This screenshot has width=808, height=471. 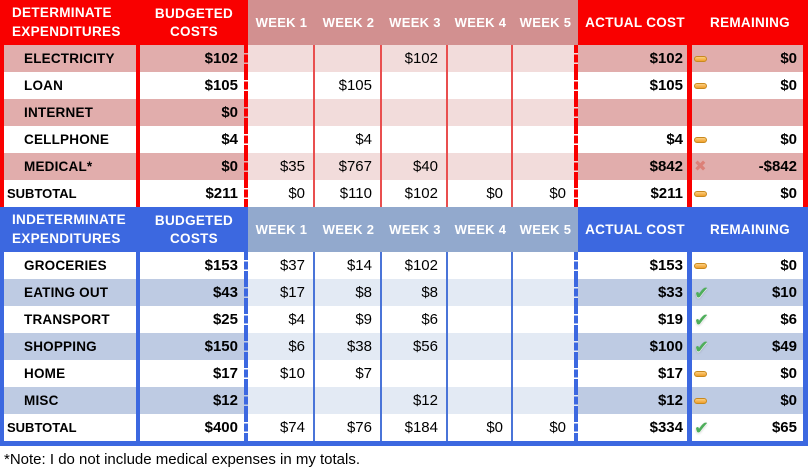 I want to click on week-2-cell: $105, so click(x=348, y=85).